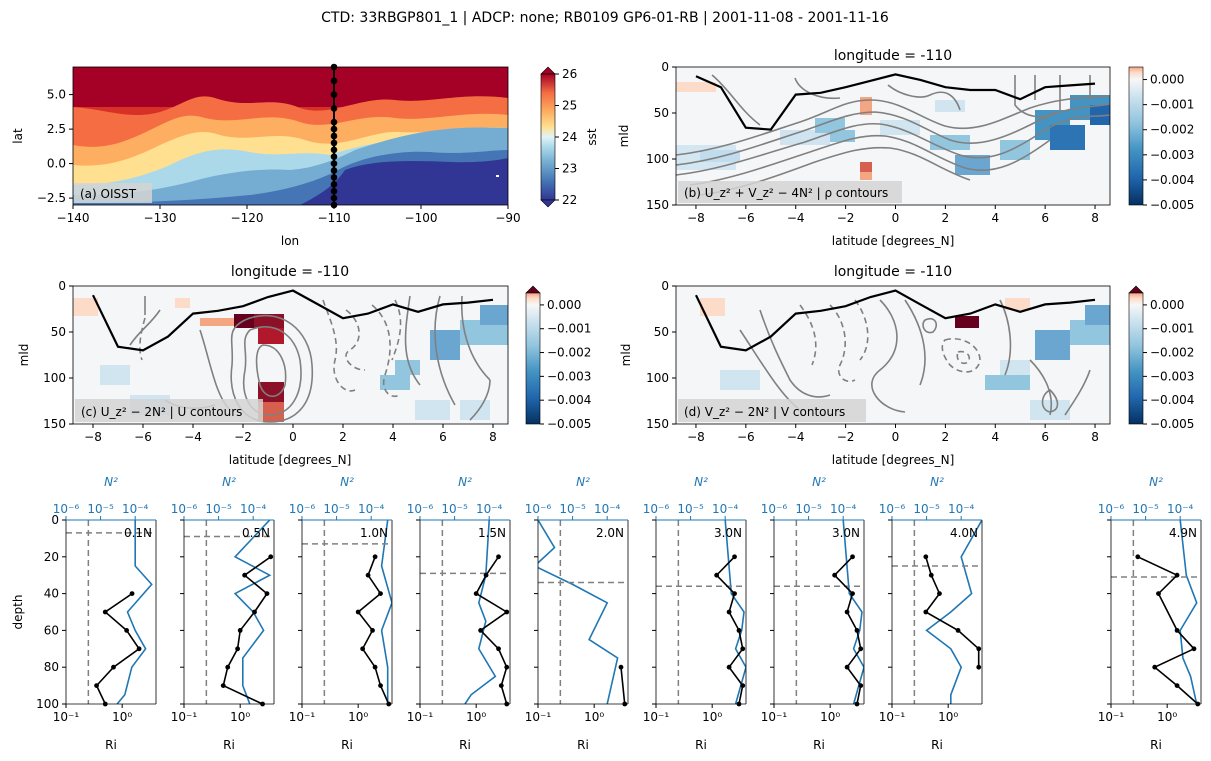 The width and height of the screenshot is (1211, 761). Describe the element at coordinates (290, 136) in the screenshot. I see `sst-field` at that location.